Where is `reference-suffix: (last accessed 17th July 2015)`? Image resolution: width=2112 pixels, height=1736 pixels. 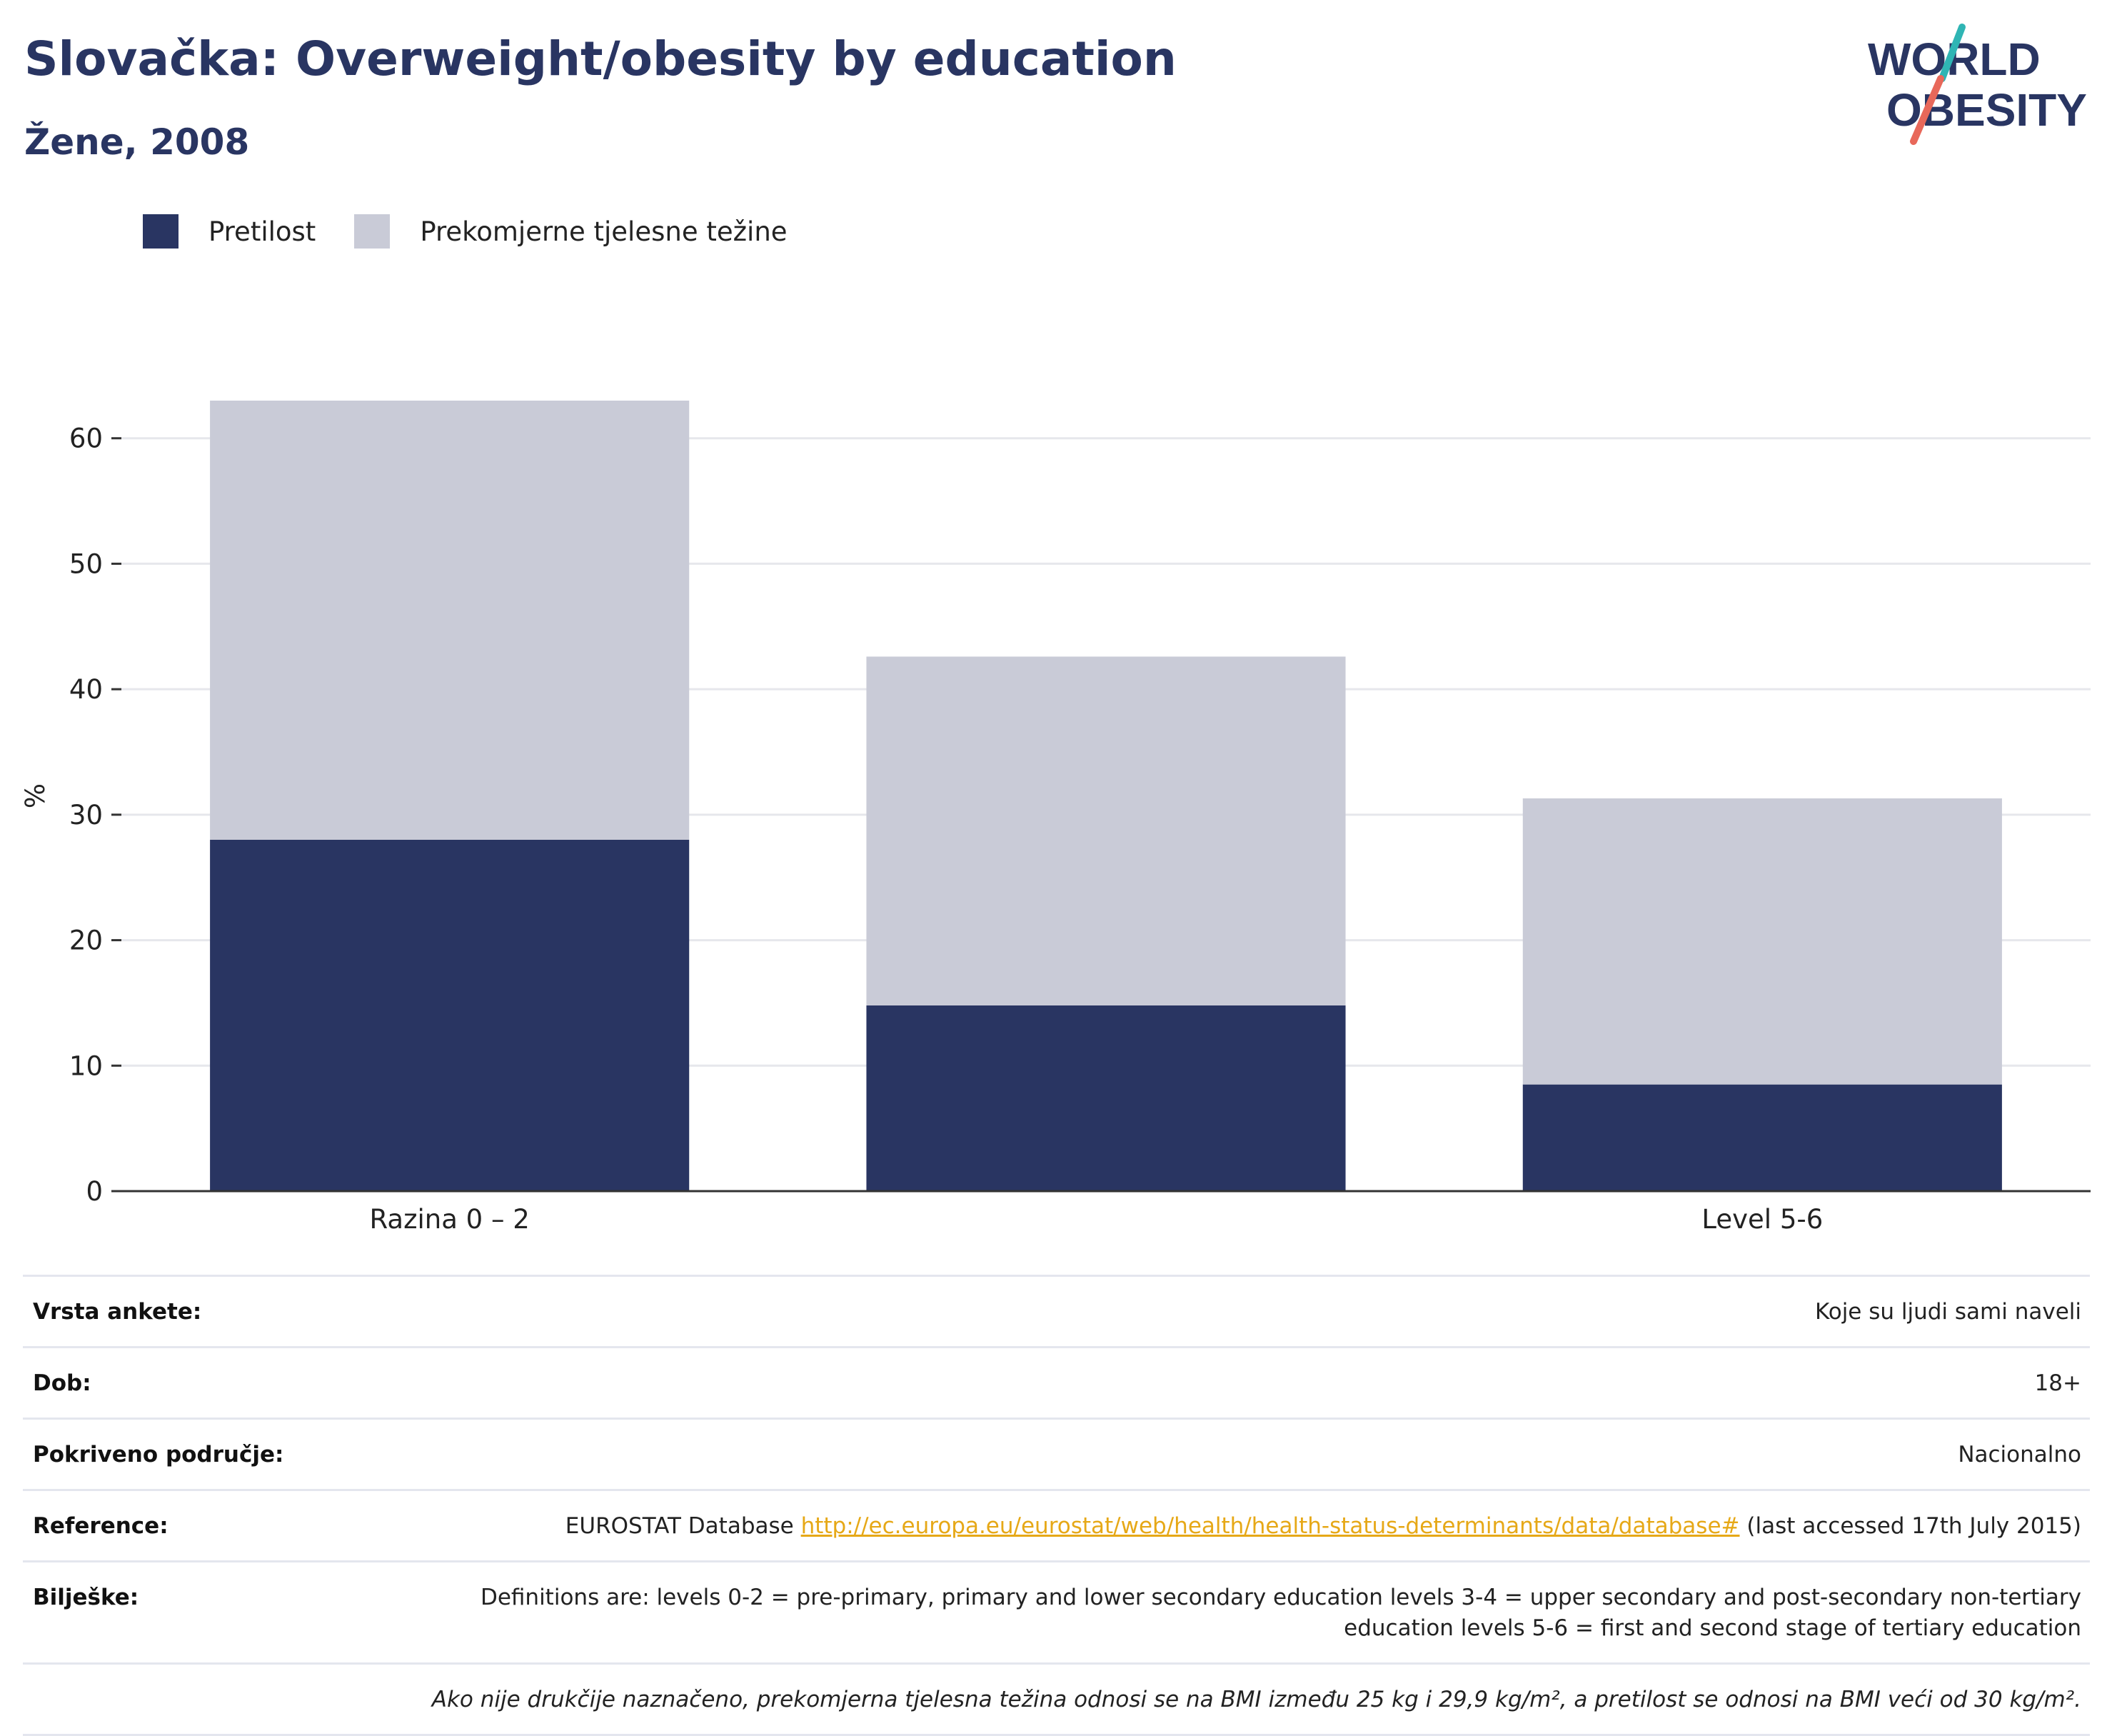 reference-suffix: (last accessed 17th July 2015) is located at coordinates (1910, 1526).